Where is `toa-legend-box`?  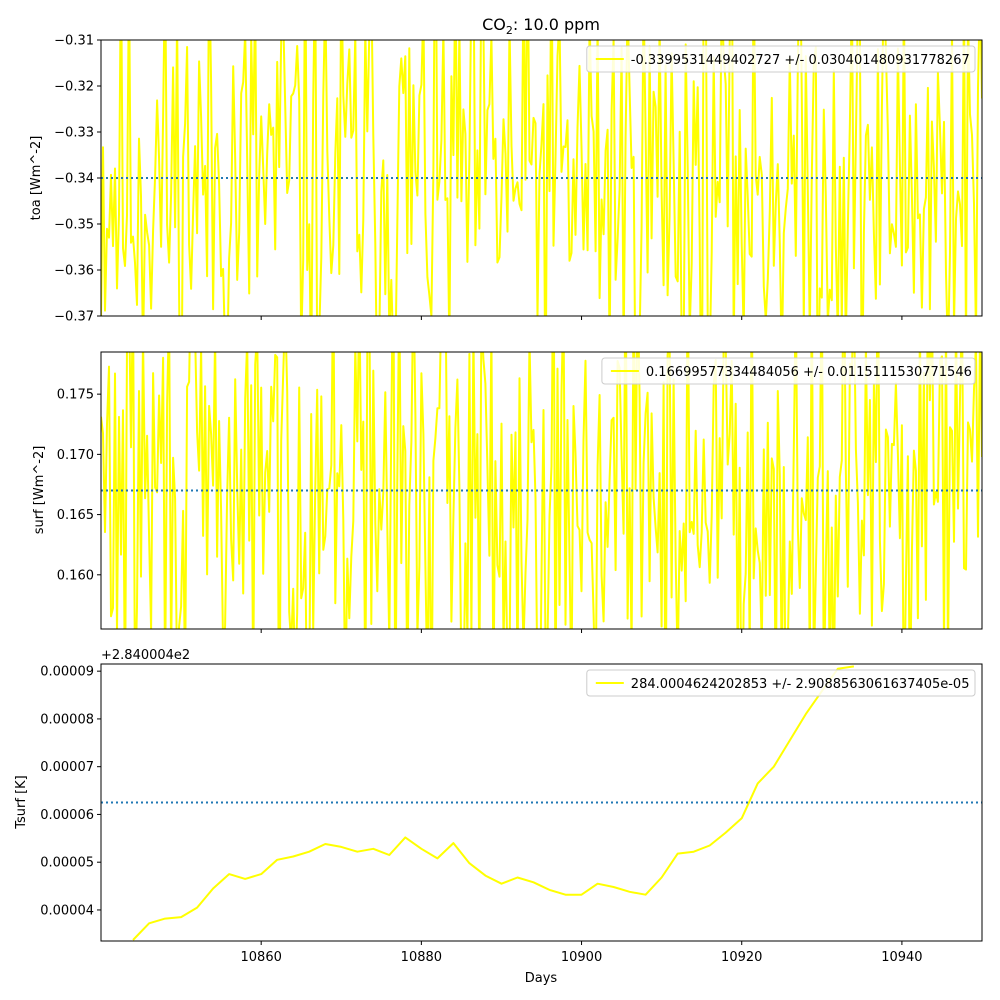 toa-legend-box is located at coordinates (781, 59).